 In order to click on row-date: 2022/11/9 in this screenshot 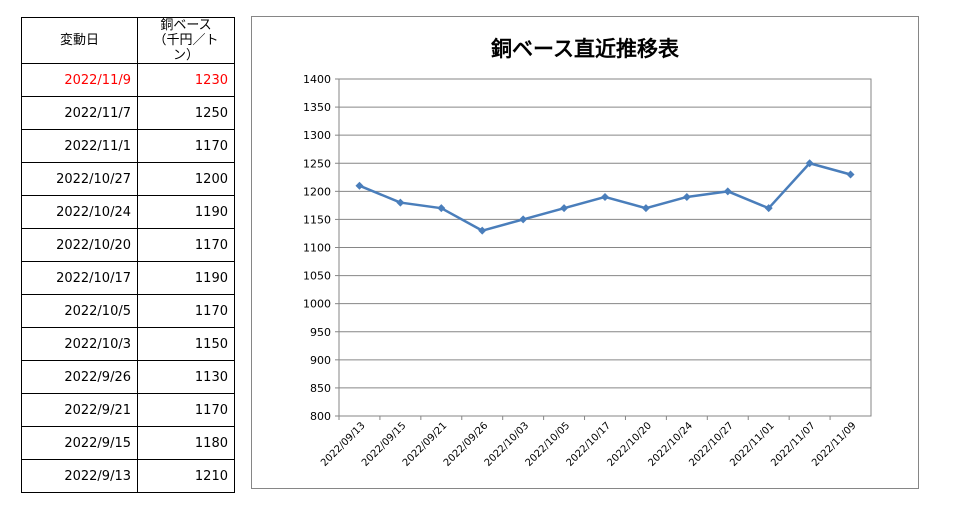, I will do `click(79, 80)`.